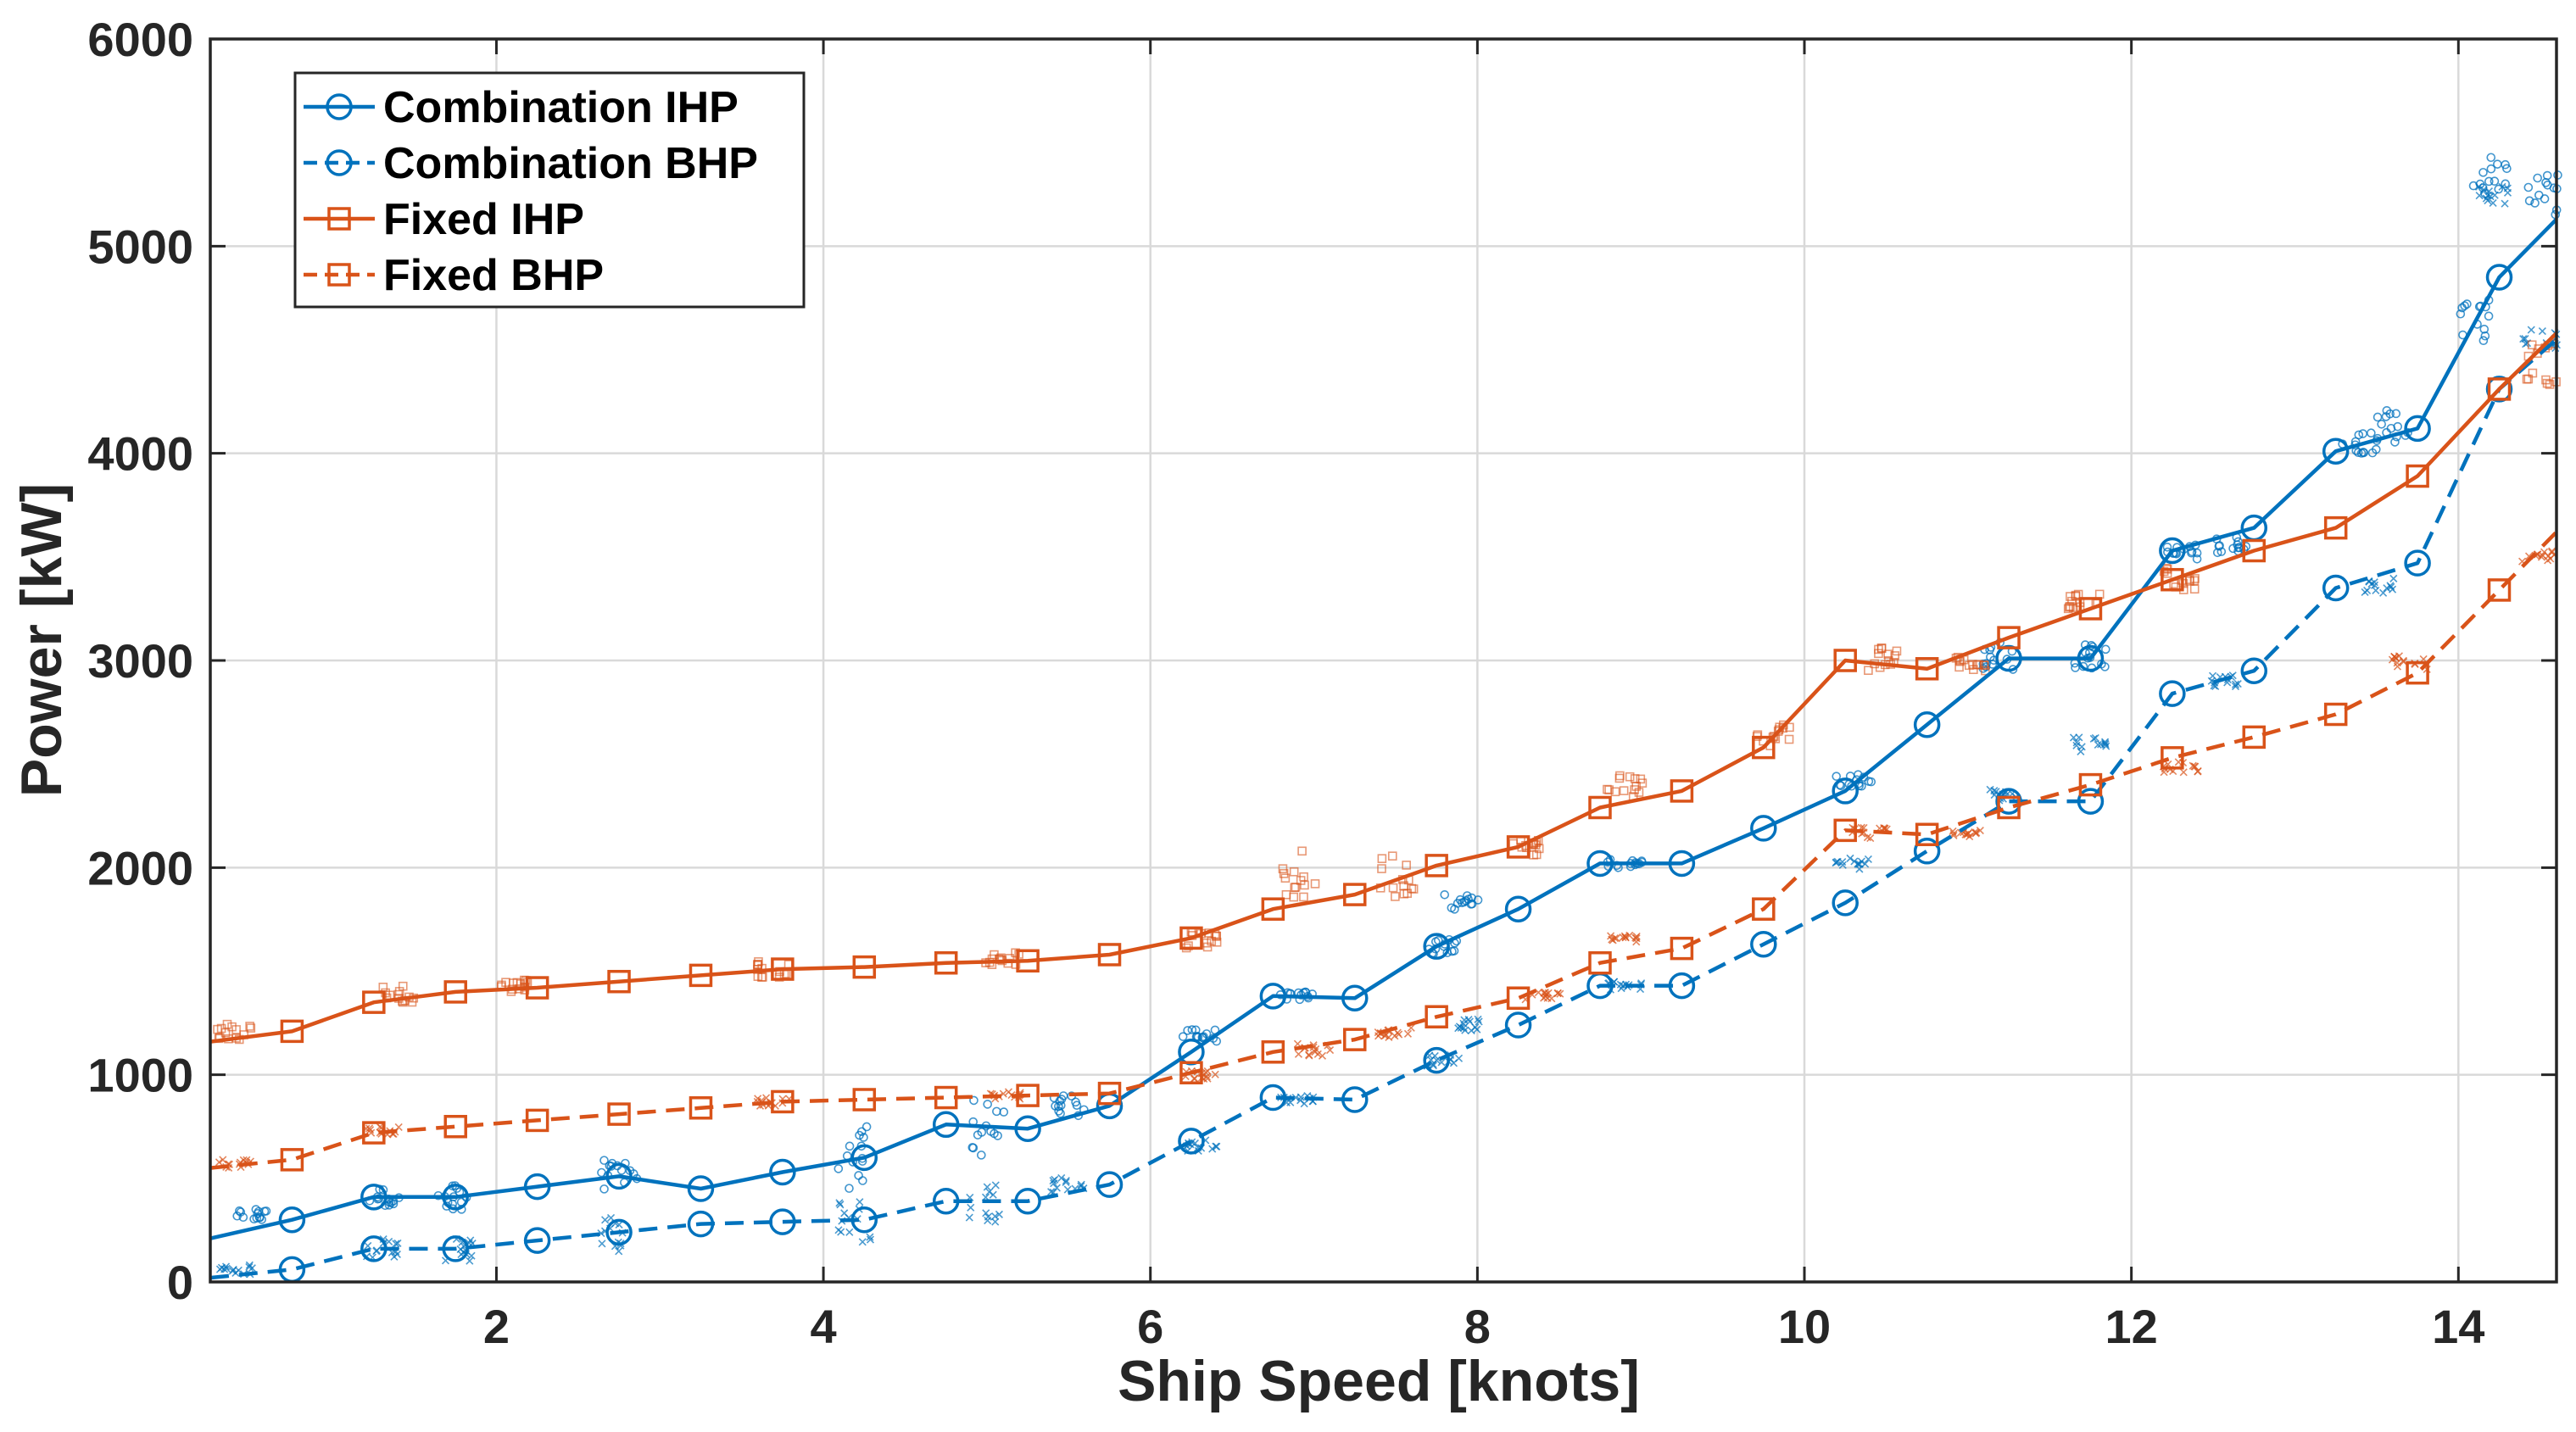 This screenshot has height=1432, width=2576. Describe the element at coordinates (140, 454) in the screenshot. I see `y-tick-label: 4000` at that location.